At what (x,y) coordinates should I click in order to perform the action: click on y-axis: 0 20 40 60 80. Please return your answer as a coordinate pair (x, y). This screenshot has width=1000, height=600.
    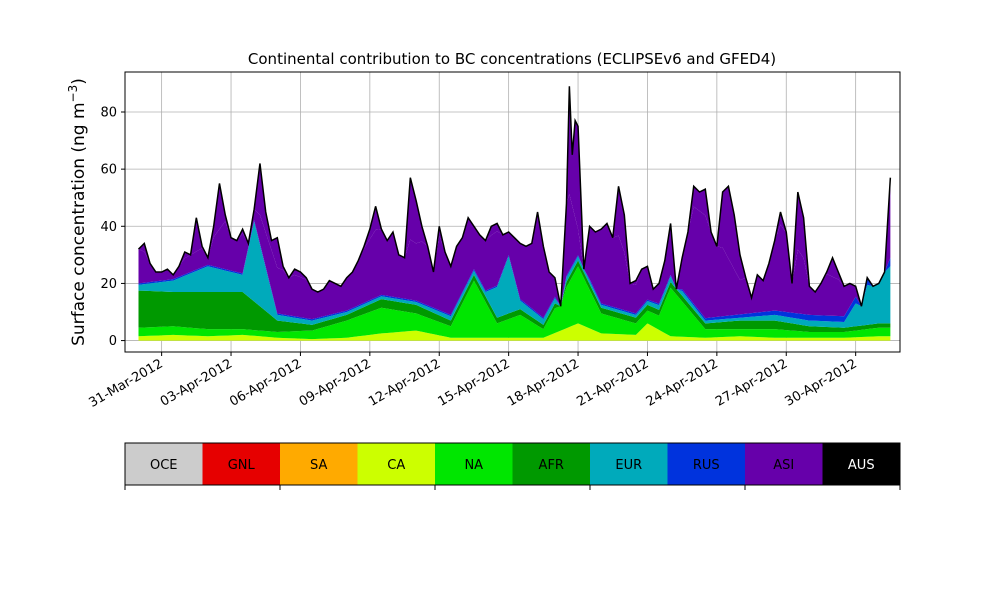
    Looking at the image, I should click on (112, 227).